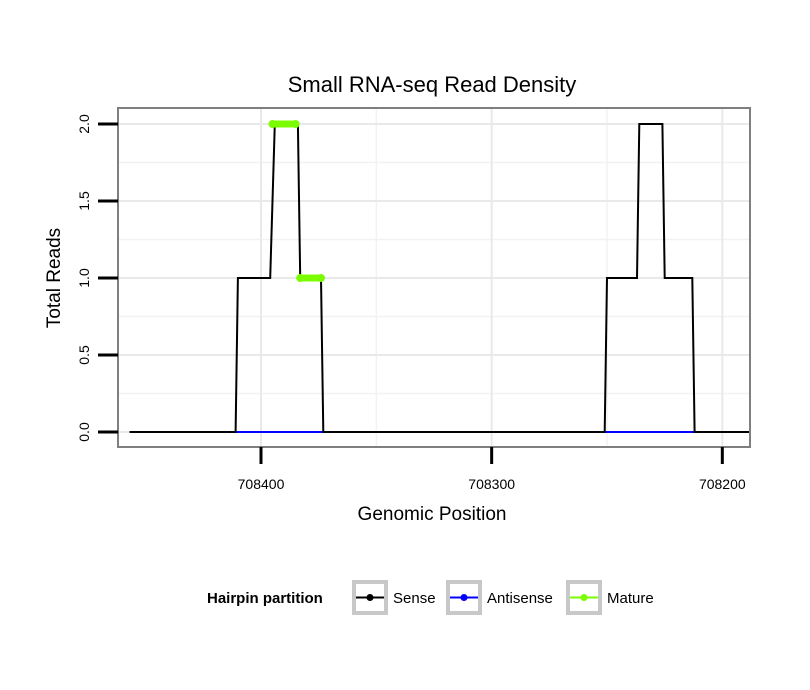 This screenshot has width=810, height=690. I want to click on legend: Hairpin partition Sense Antisense Mature, so click(430, 597).